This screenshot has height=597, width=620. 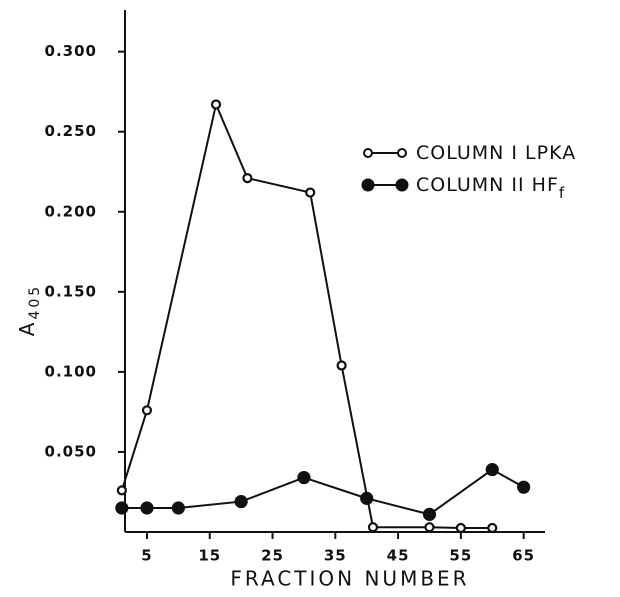 What do you see at coordinates (398, 556) in the screenshot?
I see `x-tick-label: 45` at bounding box center [398, 556].